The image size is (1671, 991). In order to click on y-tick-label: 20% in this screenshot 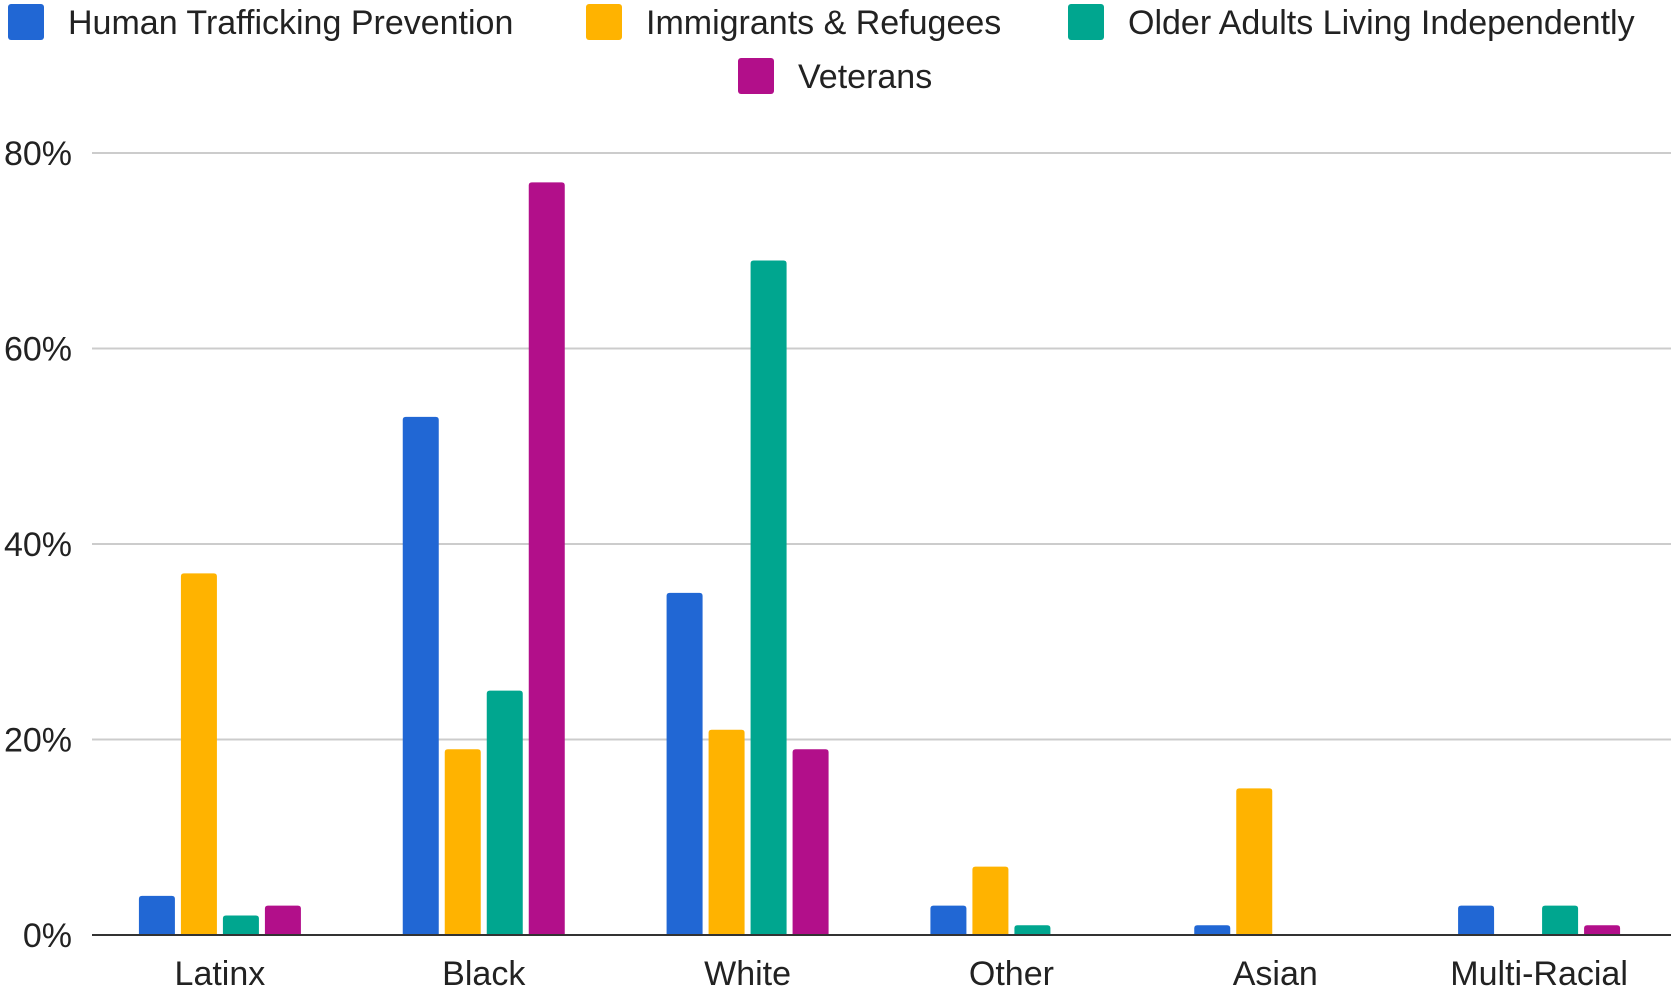, I will do `click(38, 741)`.